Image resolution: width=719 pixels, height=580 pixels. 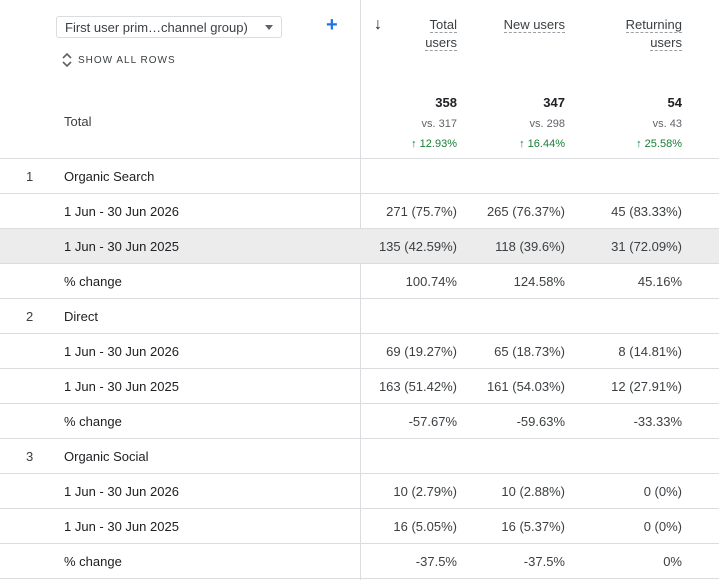 I want to click on table-cell: 10 (2.79%), so click(x=425, y=491).